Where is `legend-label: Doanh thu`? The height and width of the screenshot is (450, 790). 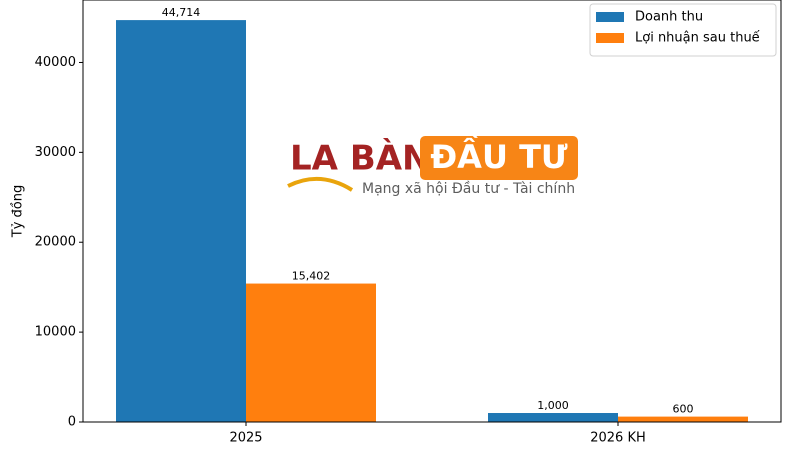 legend-label: Doanh thu is located at coordinates (669, 17).